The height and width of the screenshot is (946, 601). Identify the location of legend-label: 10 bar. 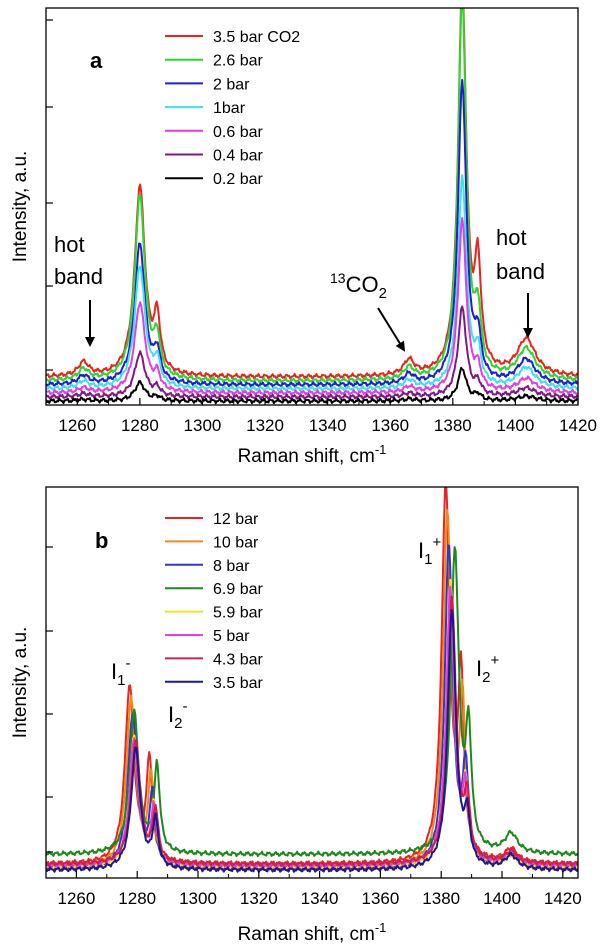
(236, 542).